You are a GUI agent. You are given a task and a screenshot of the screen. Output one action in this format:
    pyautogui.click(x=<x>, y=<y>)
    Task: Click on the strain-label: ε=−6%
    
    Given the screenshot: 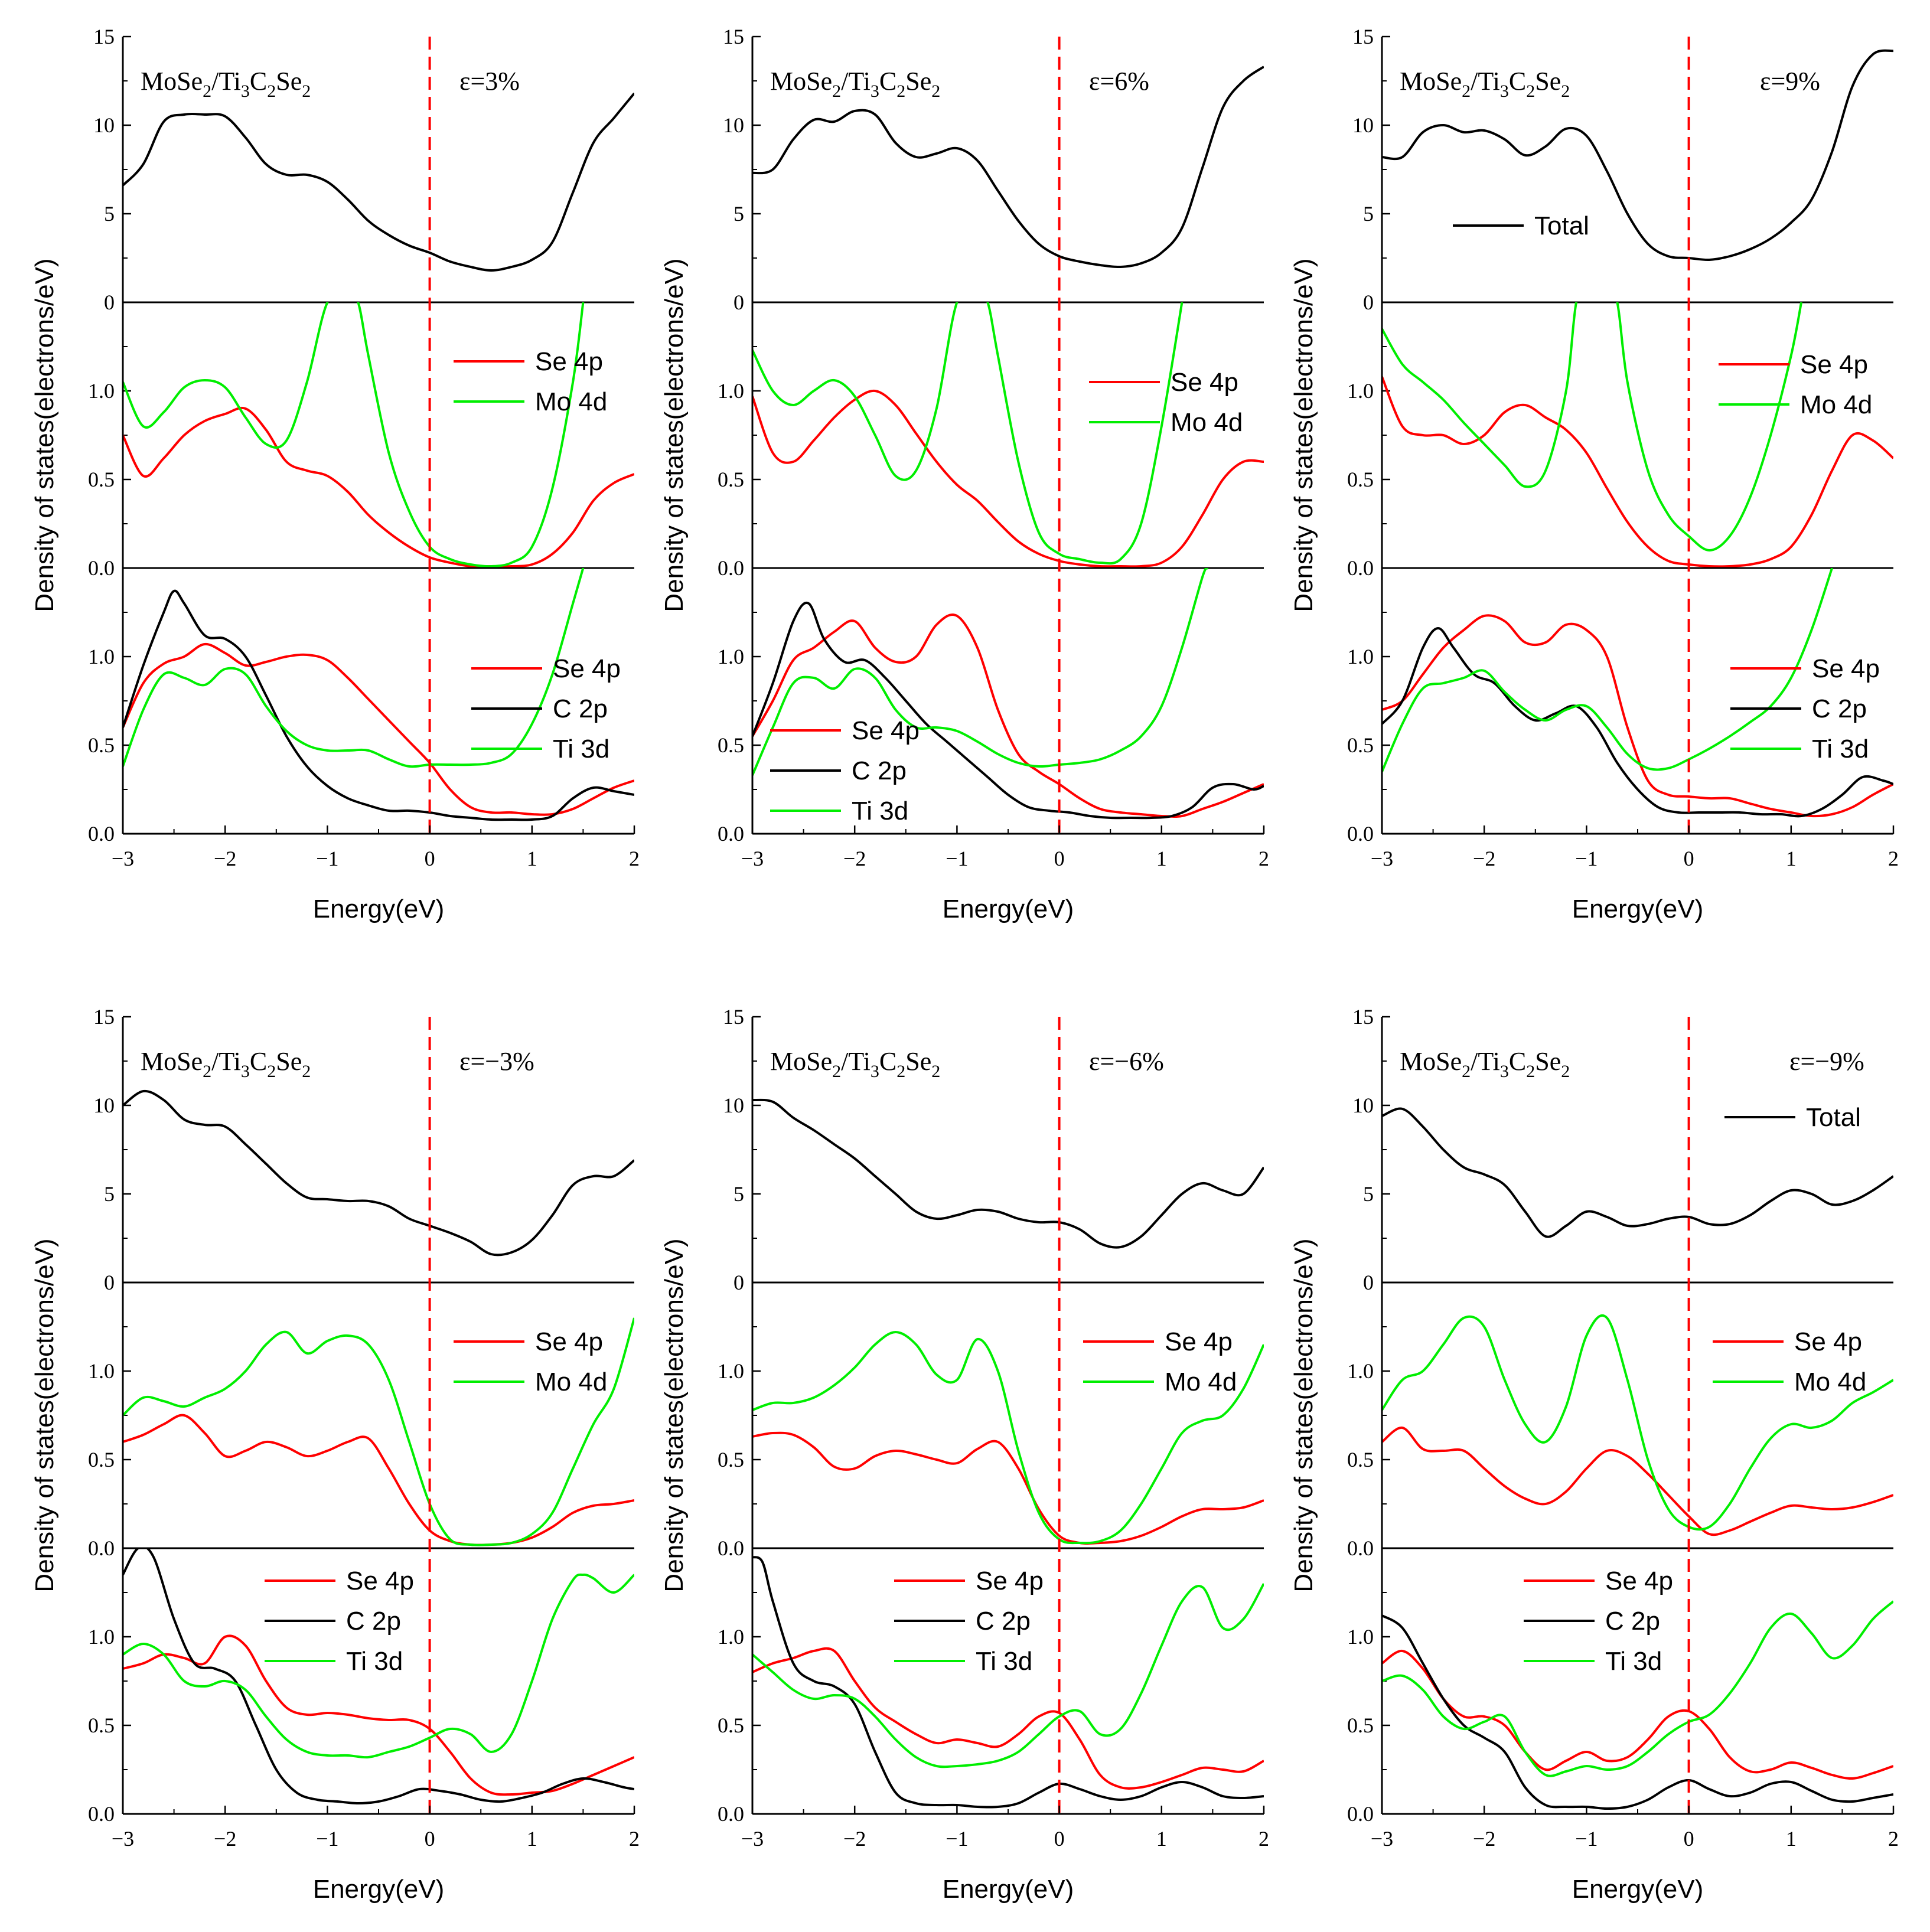 What is the action you would take?
    pyautogui.click(x=1126, y=1061)
    